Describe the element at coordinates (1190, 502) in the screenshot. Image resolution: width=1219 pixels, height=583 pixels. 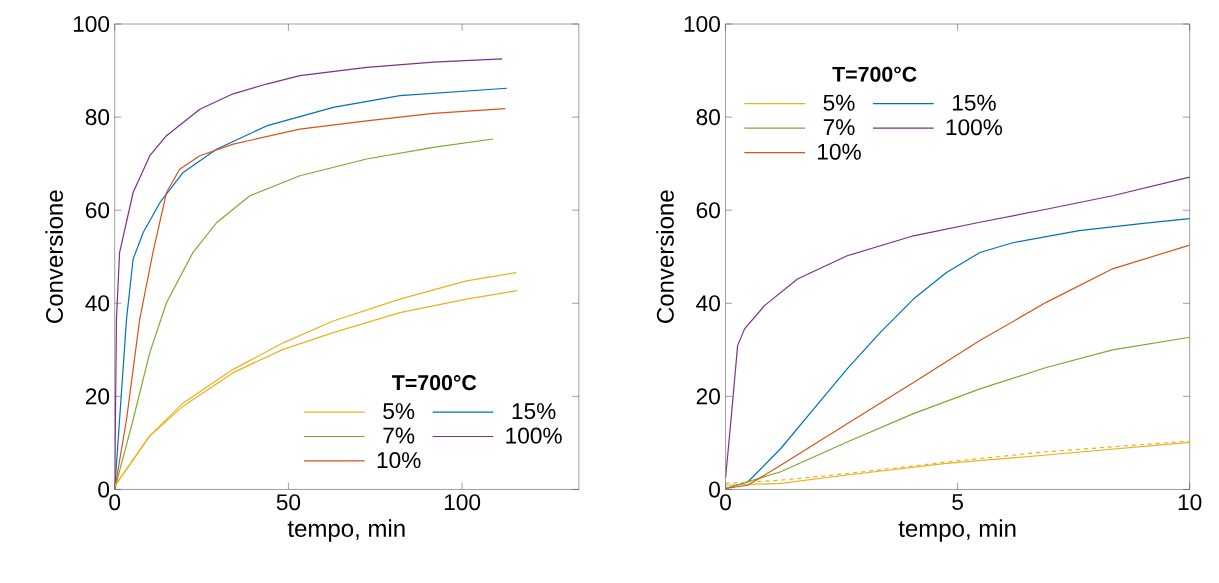
I see `x-tick-label: 10` at that location.